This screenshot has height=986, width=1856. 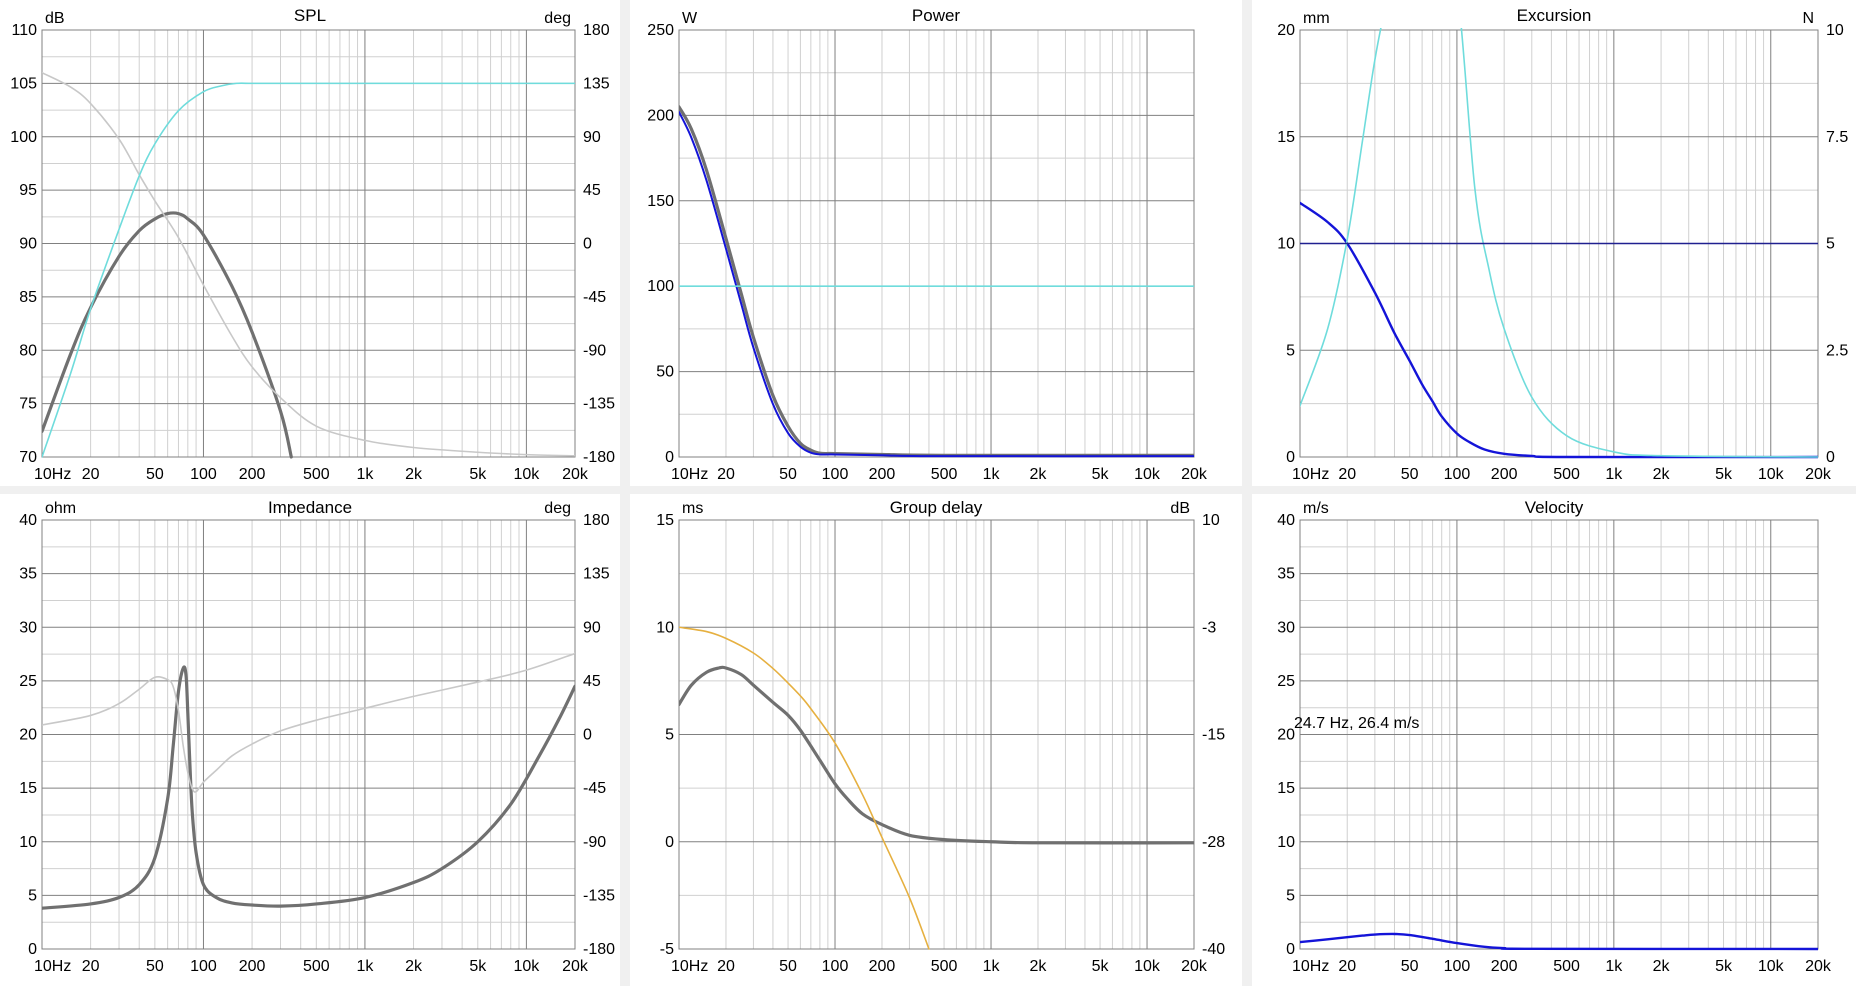 I want to click on y-tick-label: 110, so click(x=24, y=30).